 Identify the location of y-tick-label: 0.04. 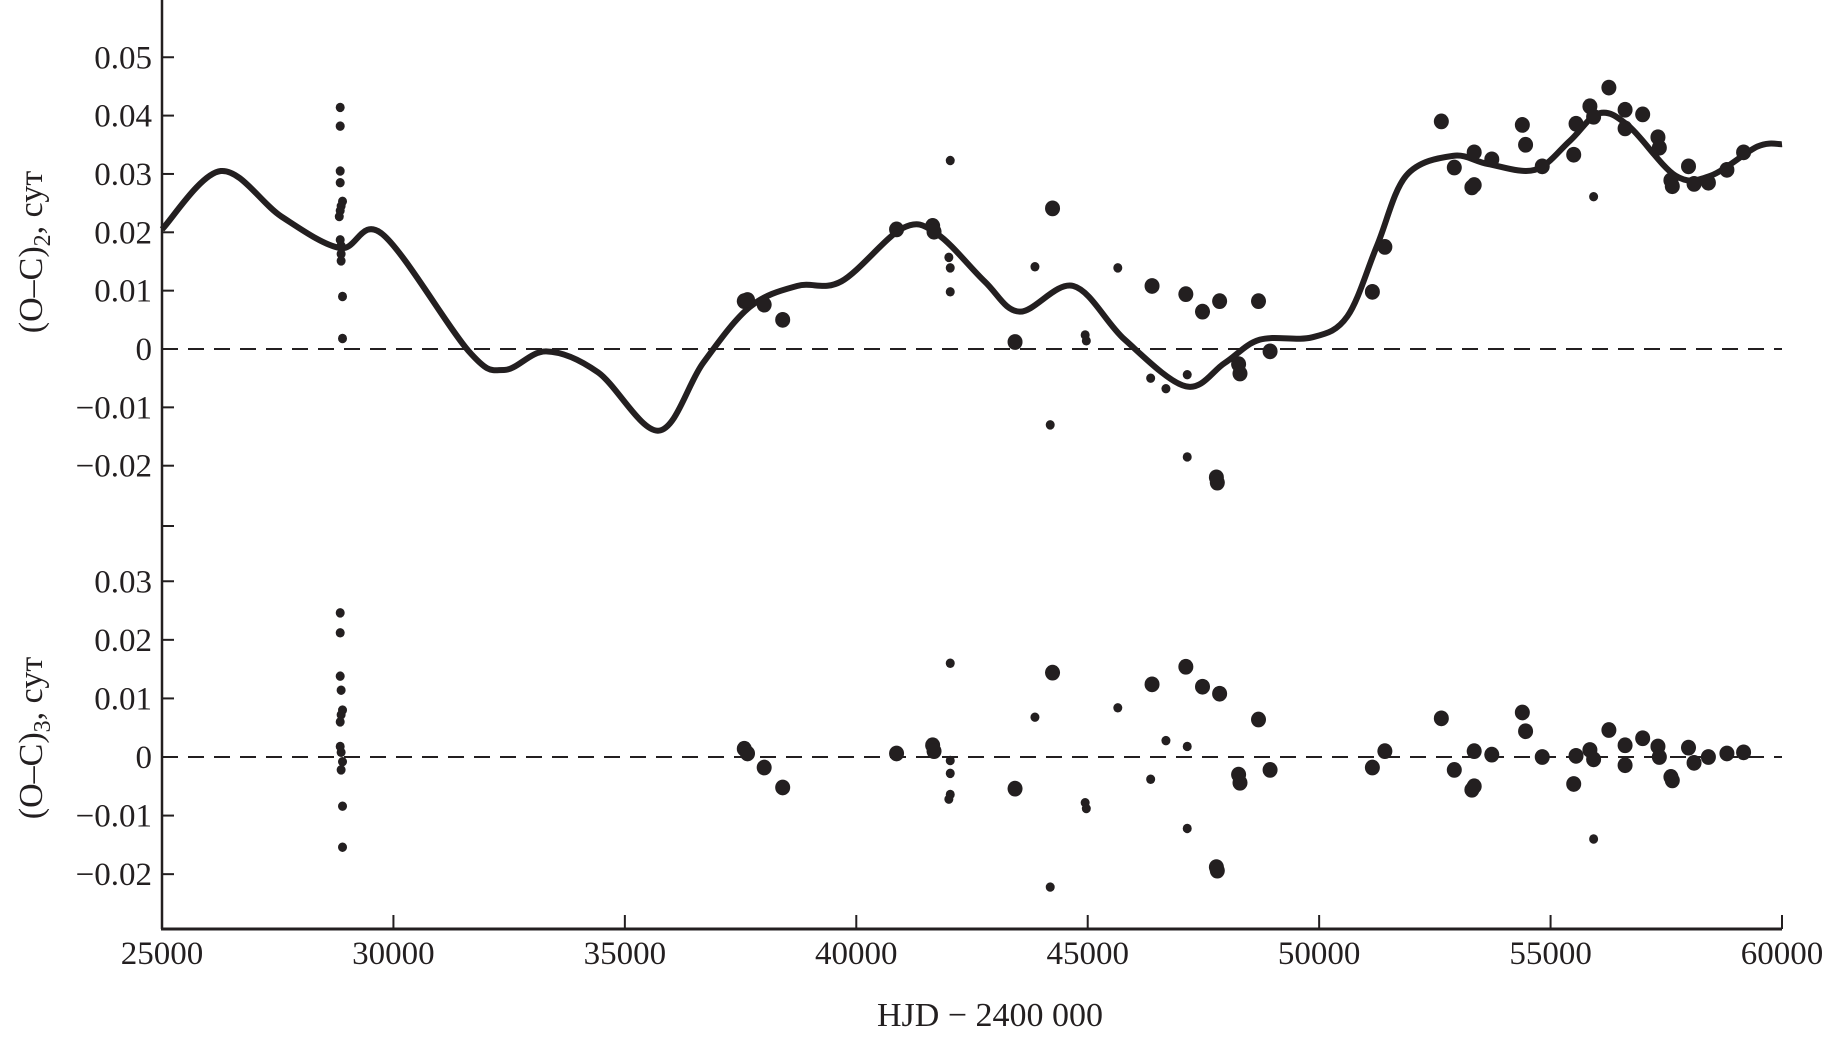
(123, 117).